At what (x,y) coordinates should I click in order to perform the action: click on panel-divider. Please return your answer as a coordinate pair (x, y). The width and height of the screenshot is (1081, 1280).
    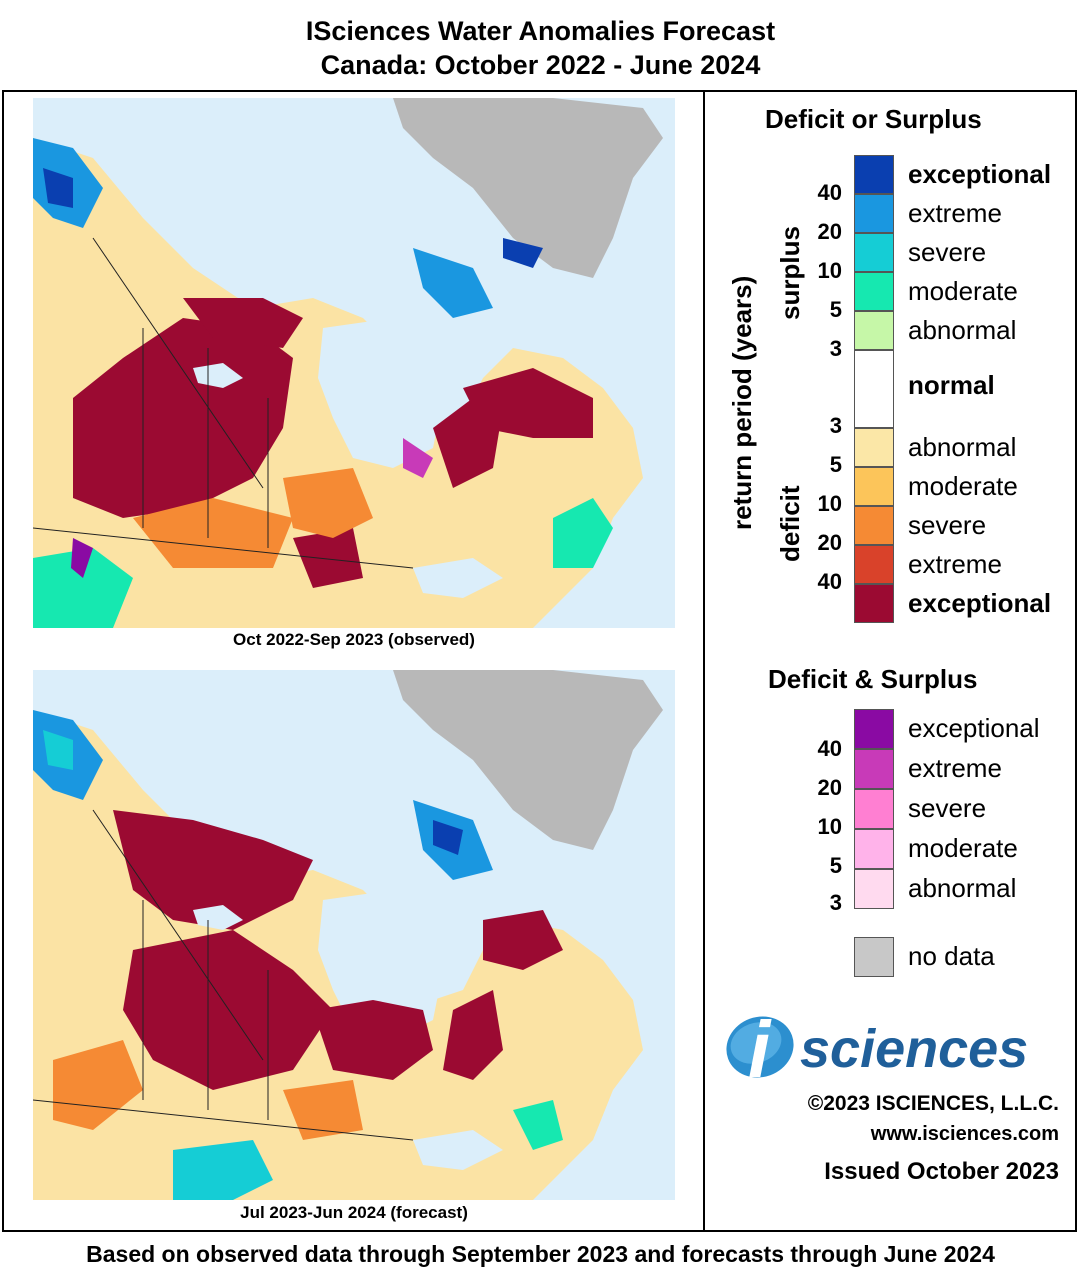
    Looking at the image, I should click on (704, 661).